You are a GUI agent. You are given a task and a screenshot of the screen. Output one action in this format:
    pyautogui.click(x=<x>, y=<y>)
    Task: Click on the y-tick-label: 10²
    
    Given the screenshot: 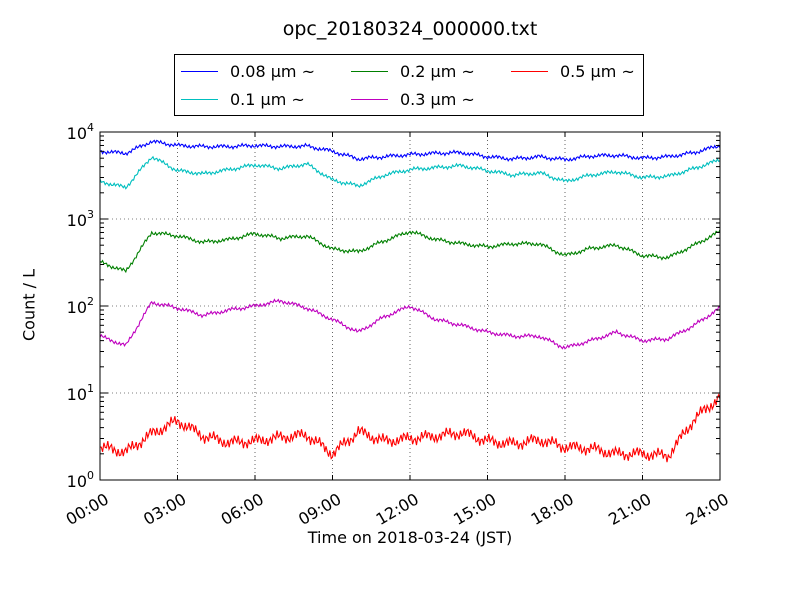 What is the action you would take?
    pyautogui.click(x=80, y=306)
    